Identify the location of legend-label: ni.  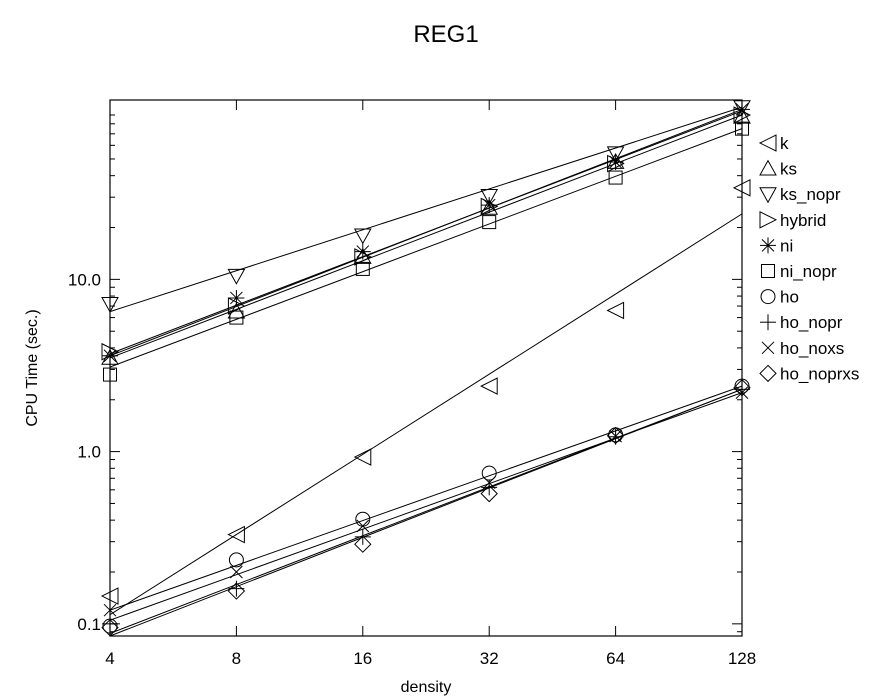
(786, 245).